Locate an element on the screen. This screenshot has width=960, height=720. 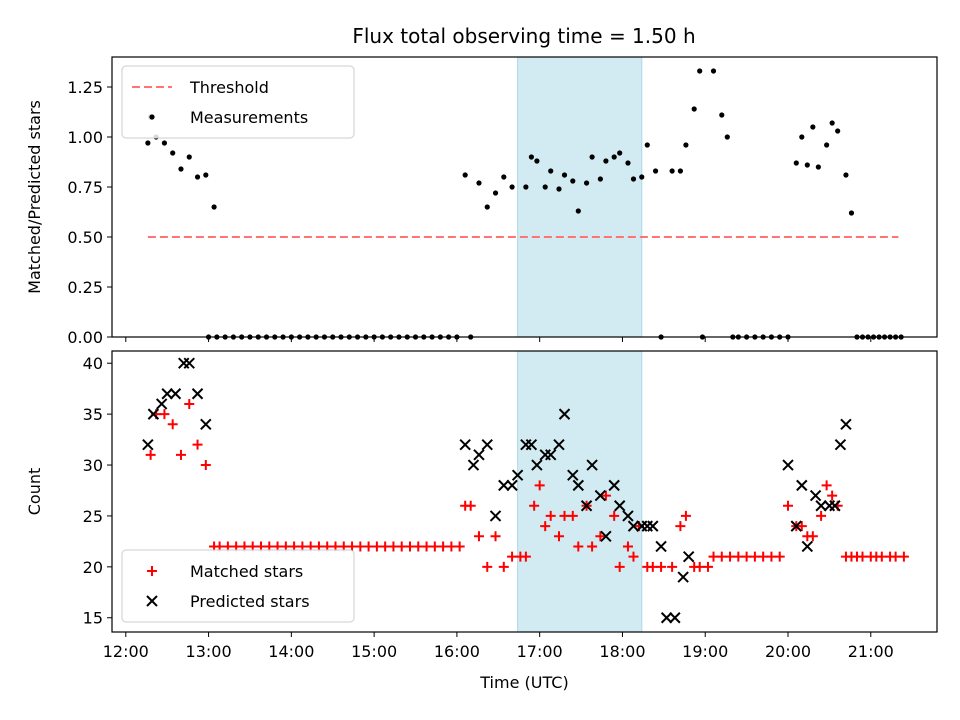
bottom-x-tick-label: 15:00 is located at coordinates (374, 651).